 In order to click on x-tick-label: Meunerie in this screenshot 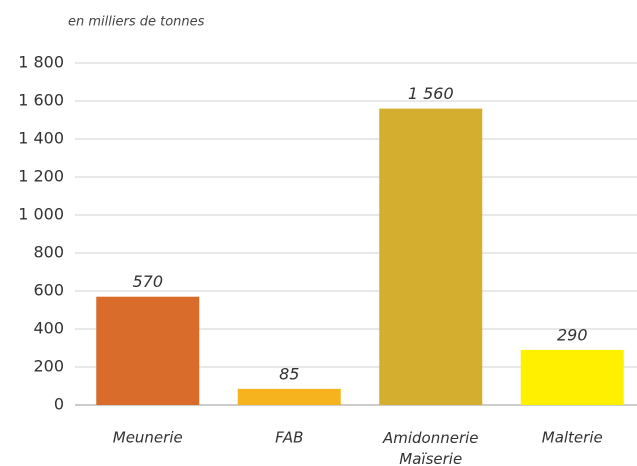, I will do `click(148, 438)`.